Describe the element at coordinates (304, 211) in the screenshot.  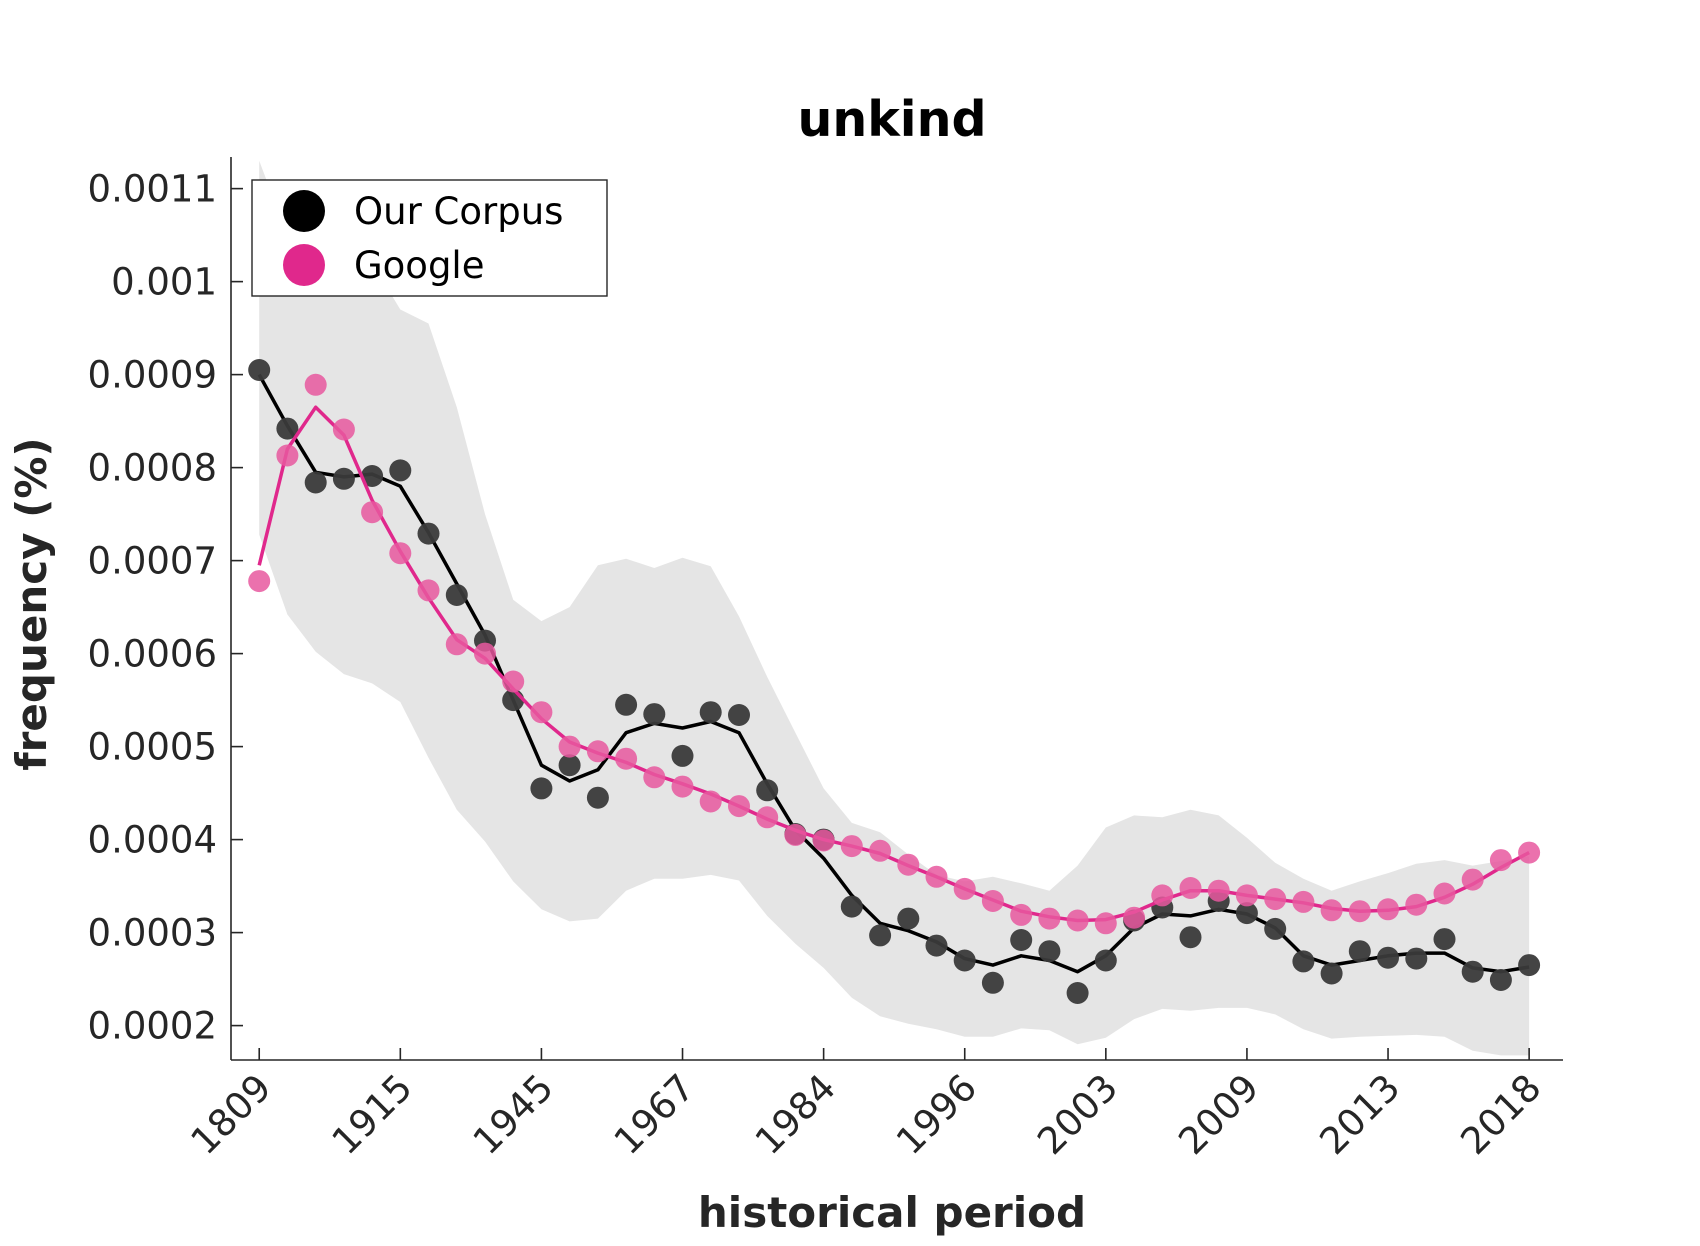
I see `legend-marker-our-corpus` at that location.